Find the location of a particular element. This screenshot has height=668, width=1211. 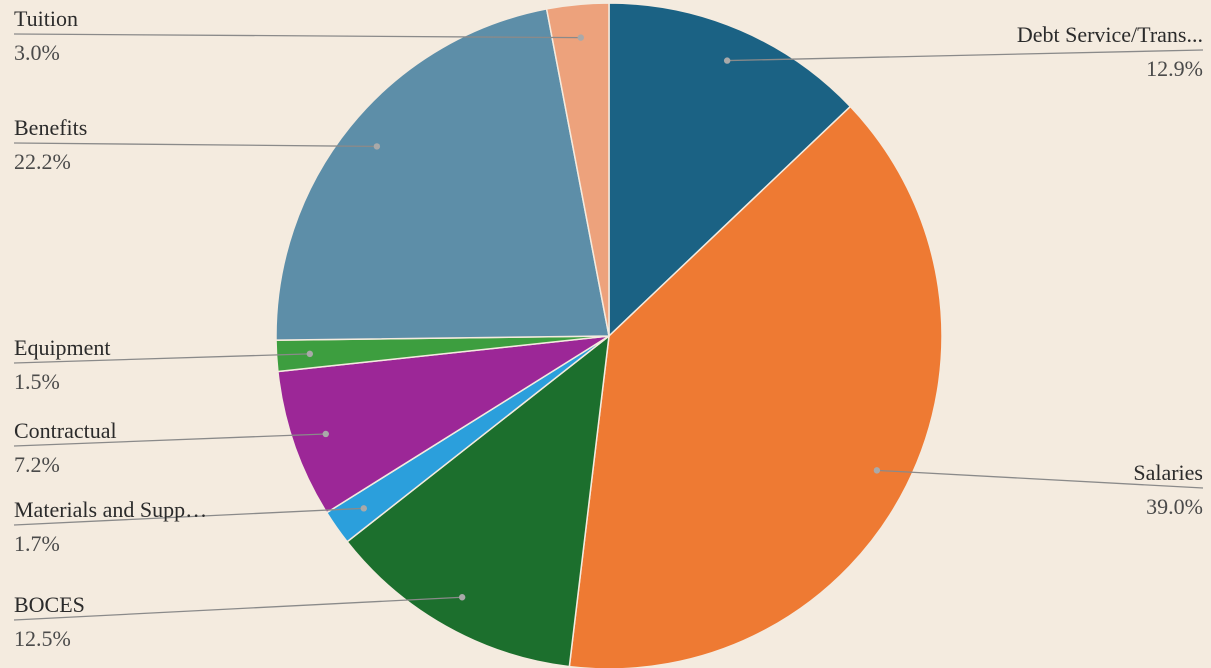

slice-percent-salaries: 39.0% is located at coordinates (1174, 506).